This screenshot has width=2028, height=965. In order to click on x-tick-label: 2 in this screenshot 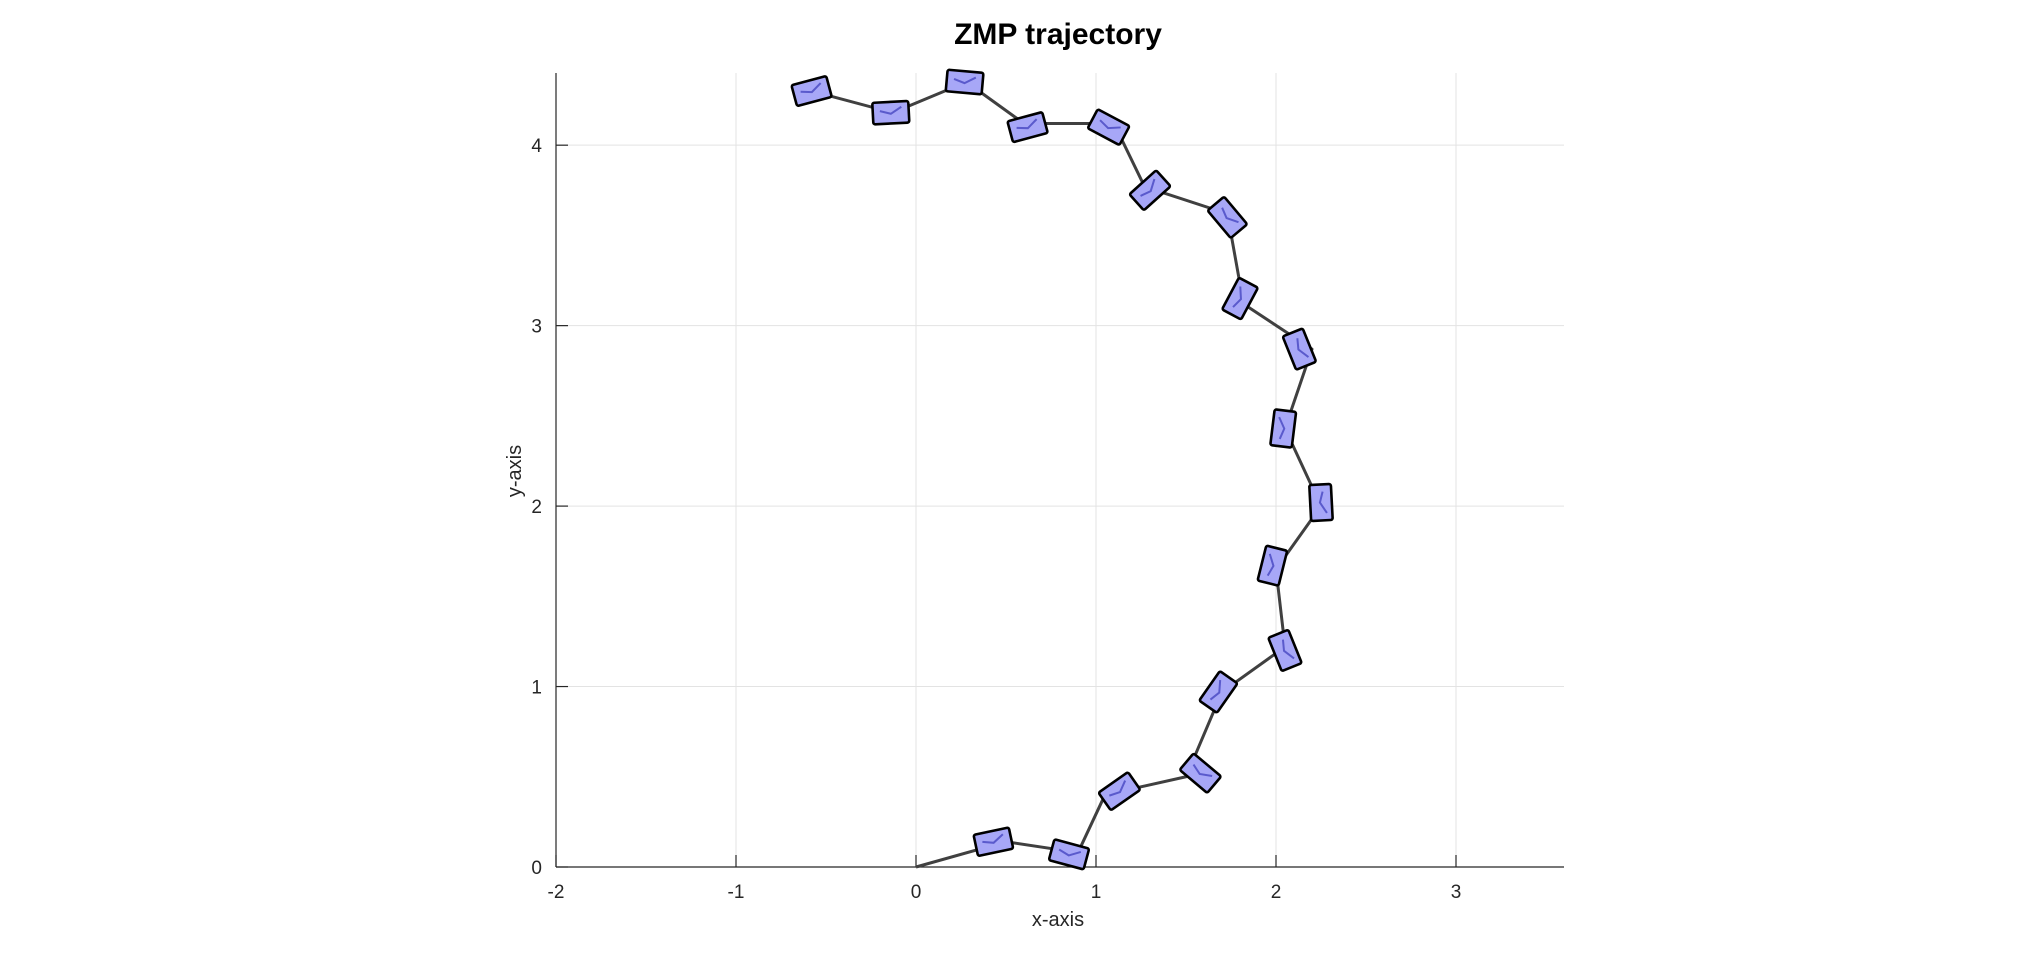, I will do `click(1276, 892)`.